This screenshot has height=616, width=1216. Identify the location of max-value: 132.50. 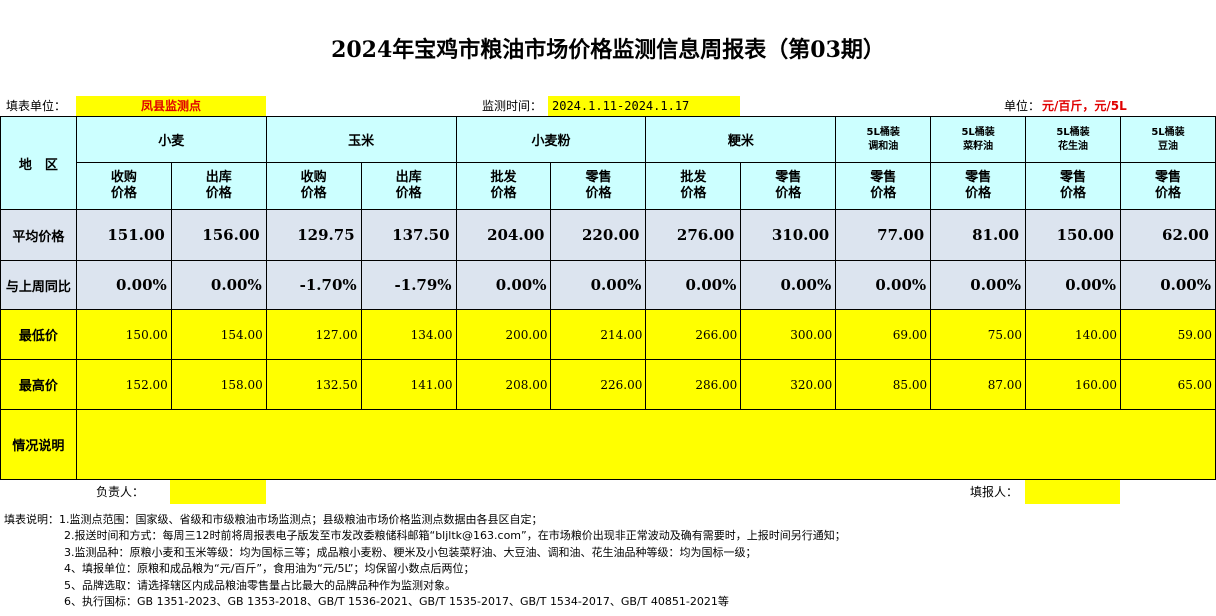
(313, 384).